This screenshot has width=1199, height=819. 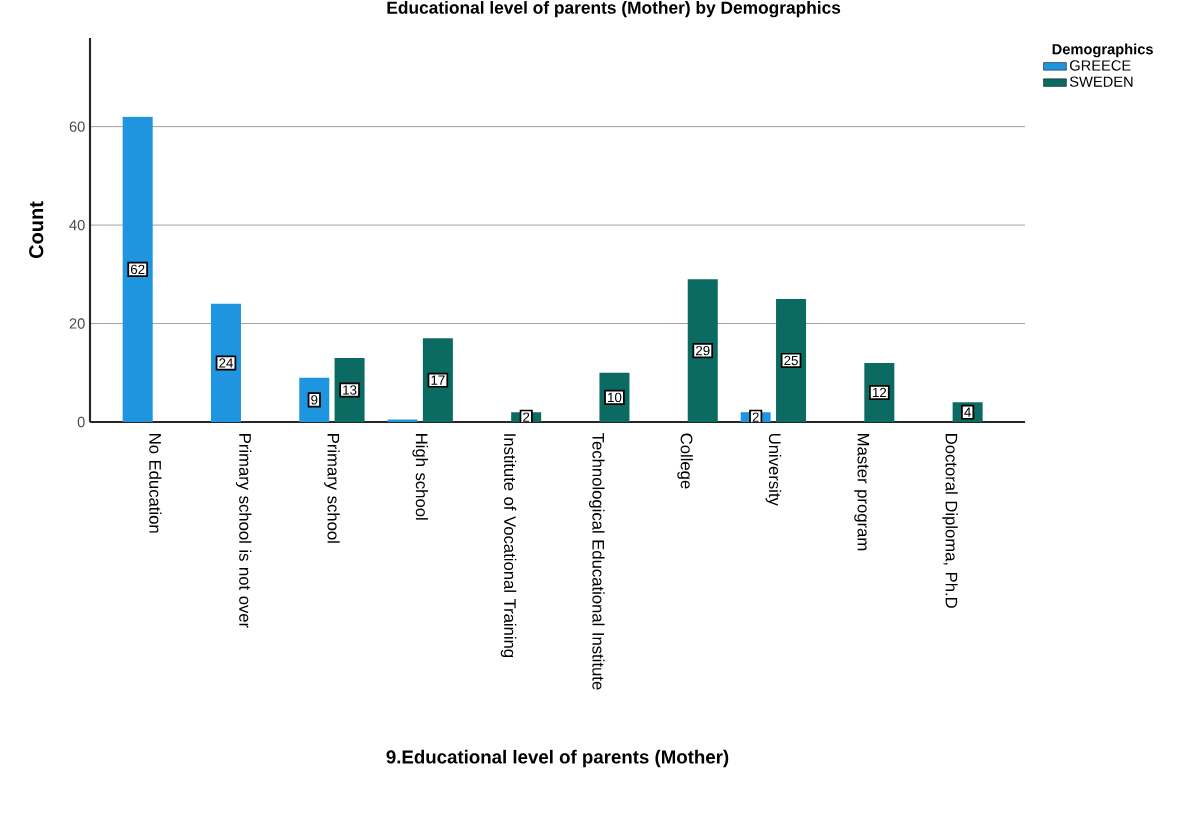 What do you see at coordinates (77, 126) in the screenshot?
I see `y-tick-label: 60` at bounding box center [77, 126].